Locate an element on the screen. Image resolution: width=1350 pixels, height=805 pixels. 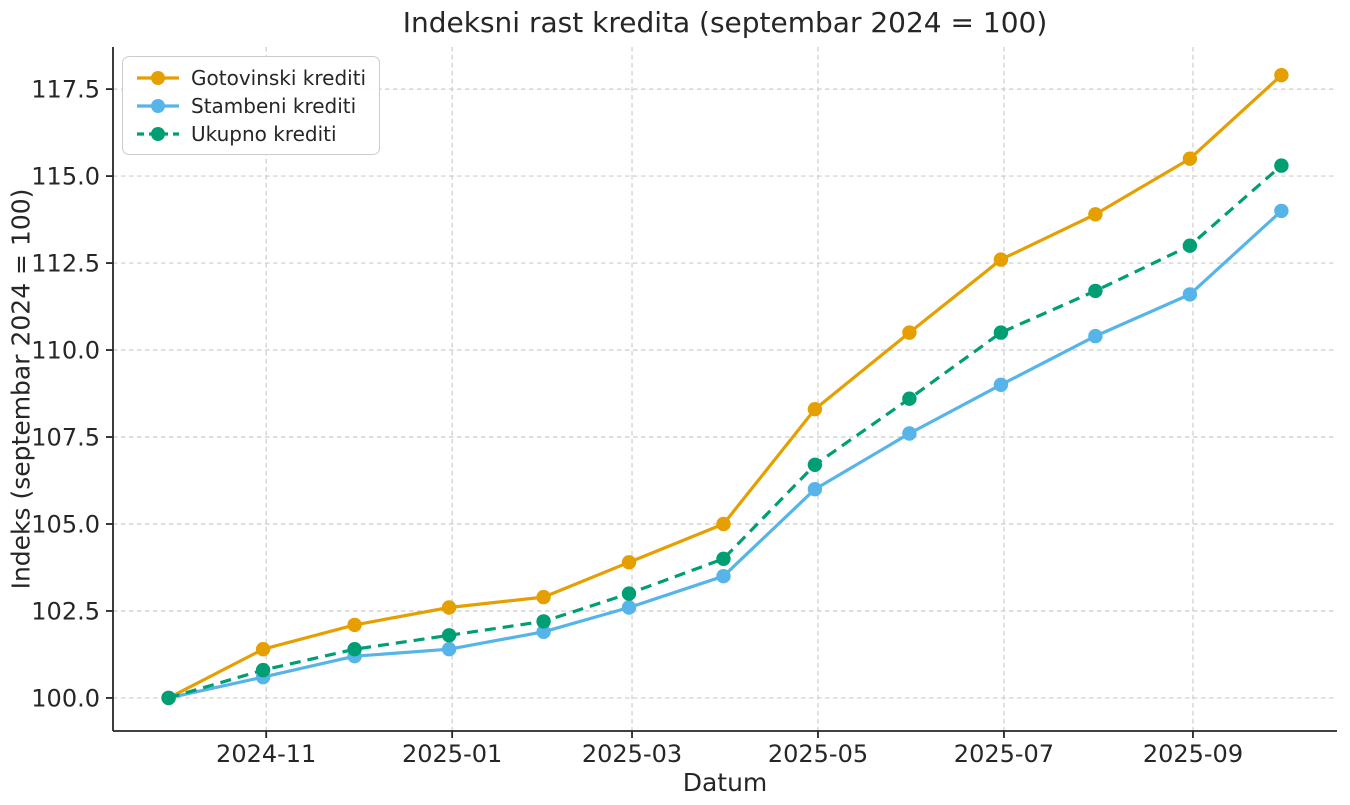
legend-item-label: Ukupno krediti is located at coordinates (264, 133).